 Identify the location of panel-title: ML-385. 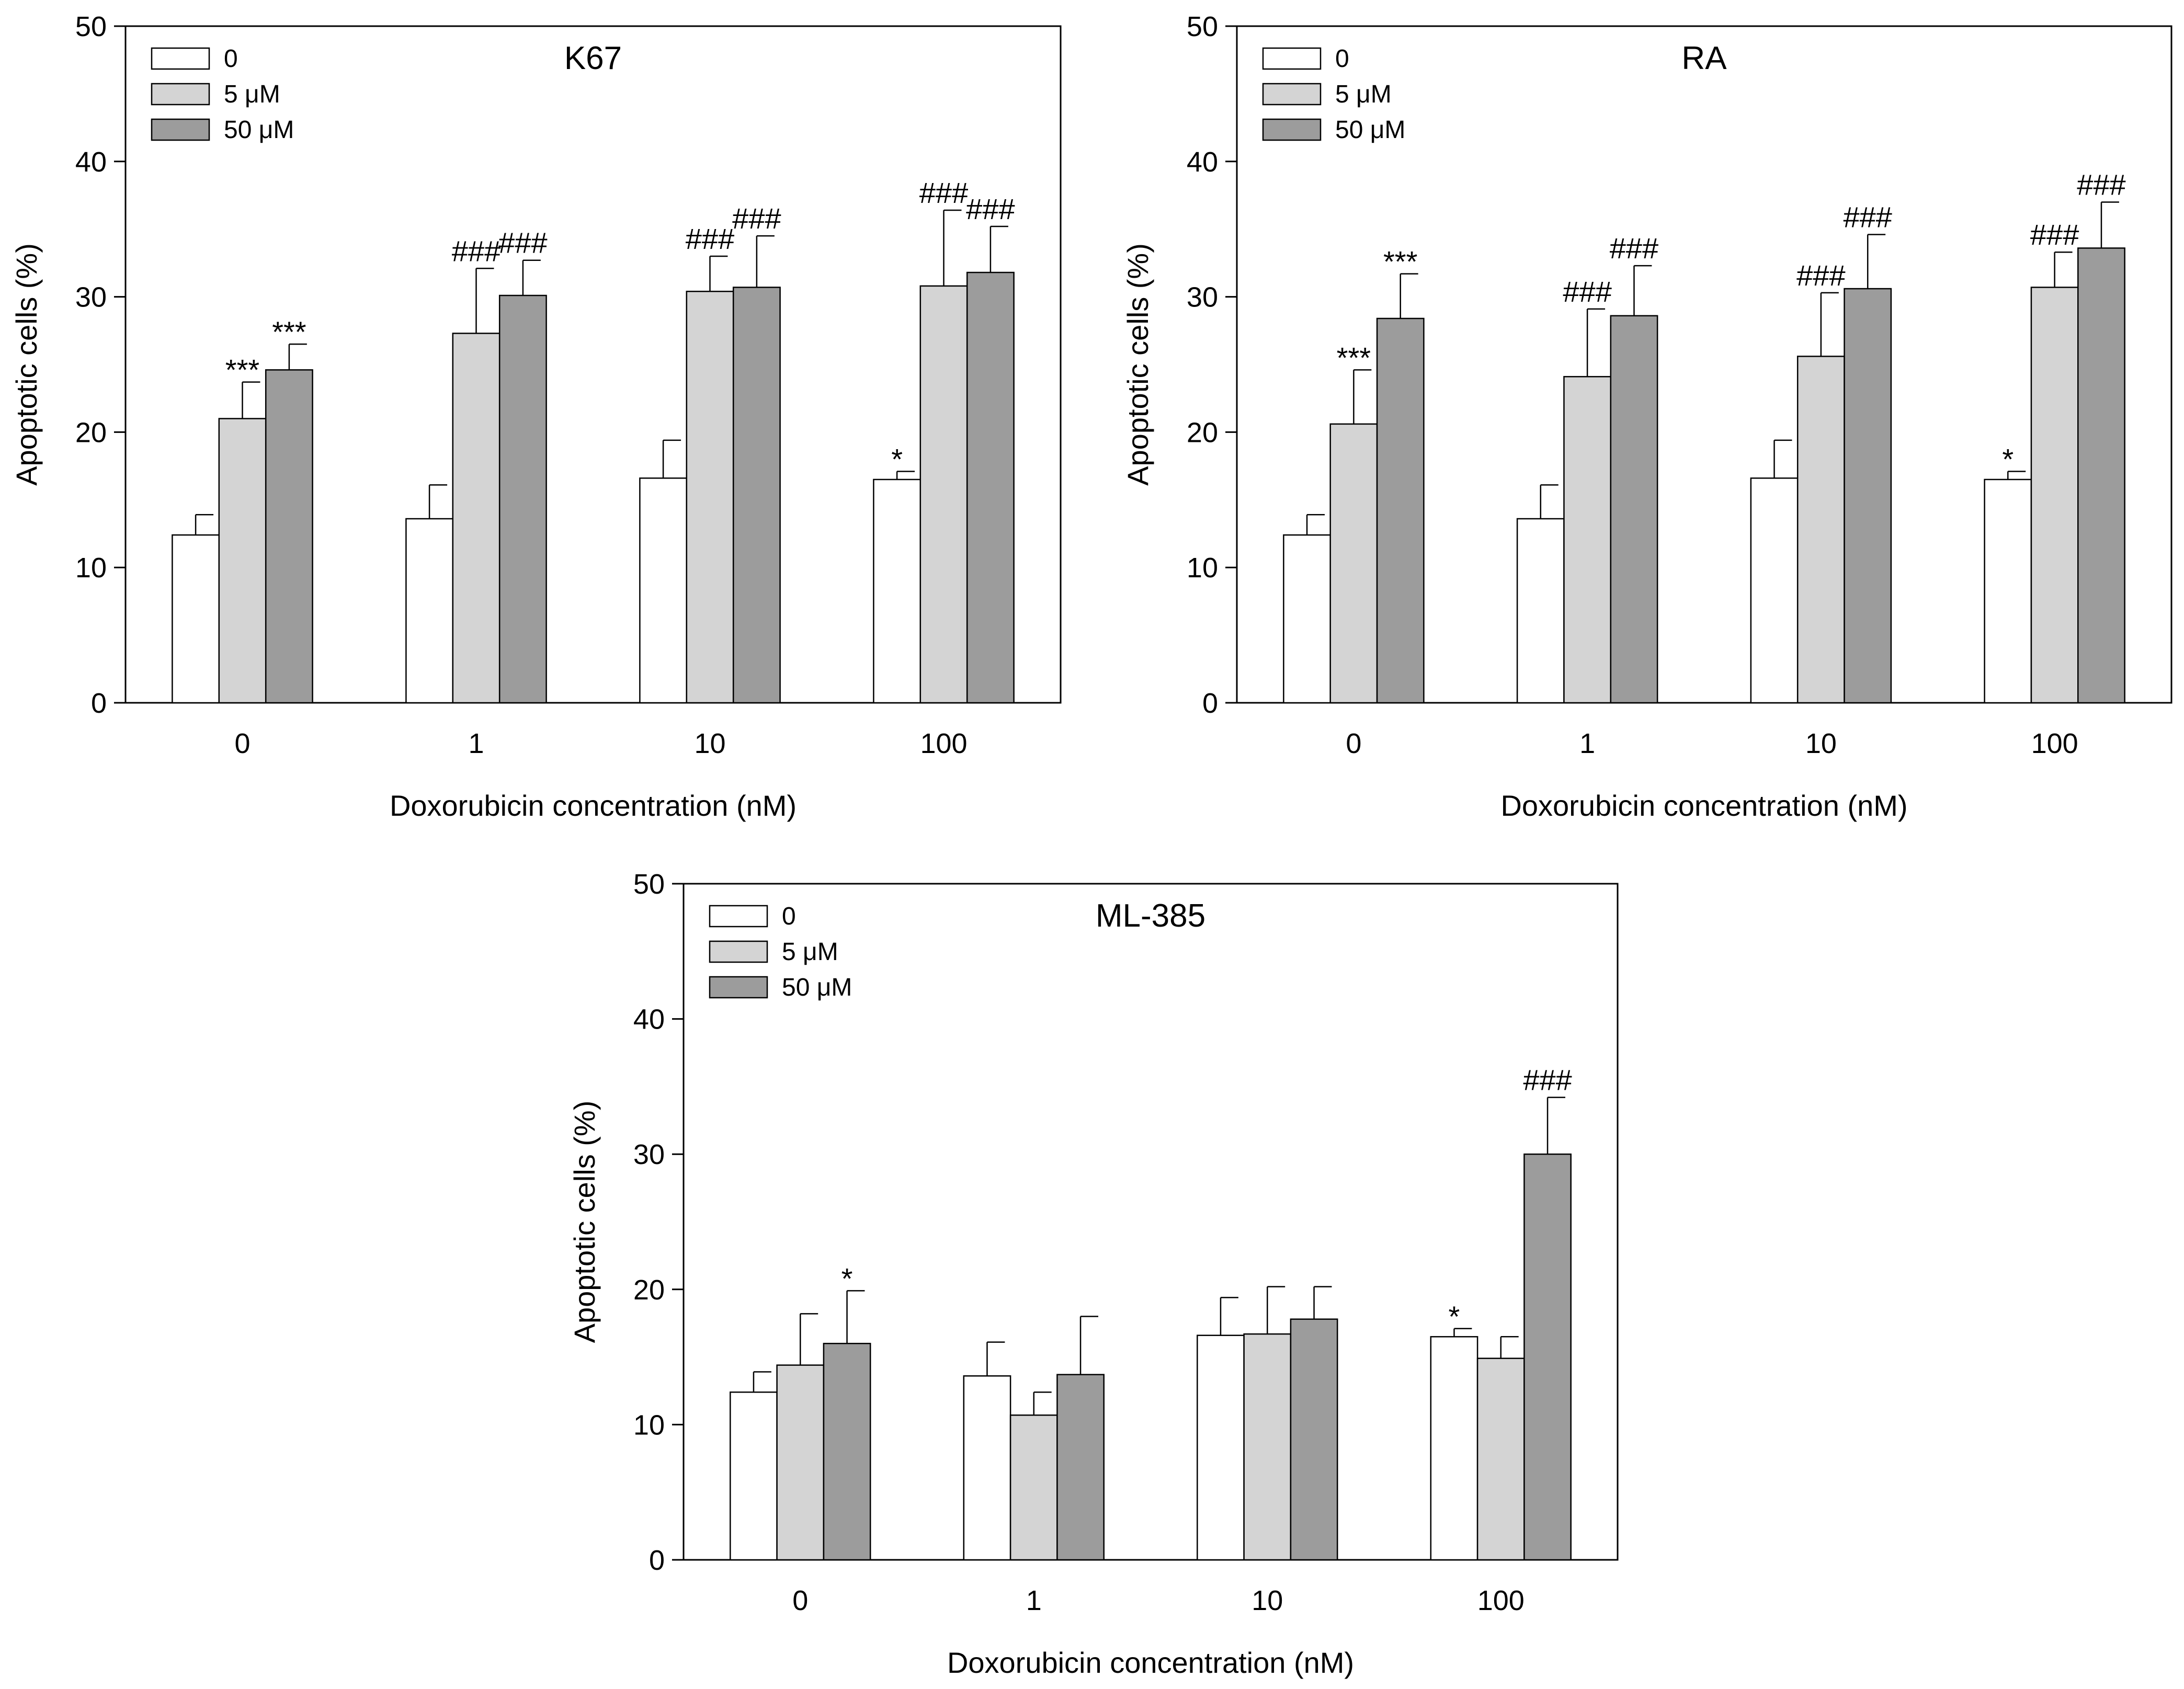
(1150, 916).